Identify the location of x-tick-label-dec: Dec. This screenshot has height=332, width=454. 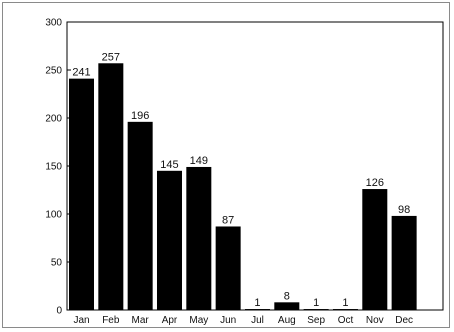
(404, 320).